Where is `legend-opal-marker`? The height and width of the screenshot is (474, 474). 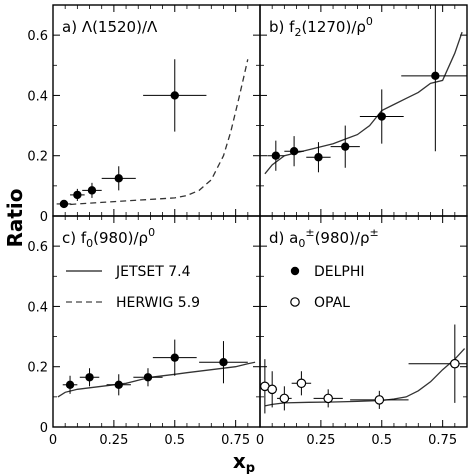 legend-opal-marker is located at coordinates (295, 302).